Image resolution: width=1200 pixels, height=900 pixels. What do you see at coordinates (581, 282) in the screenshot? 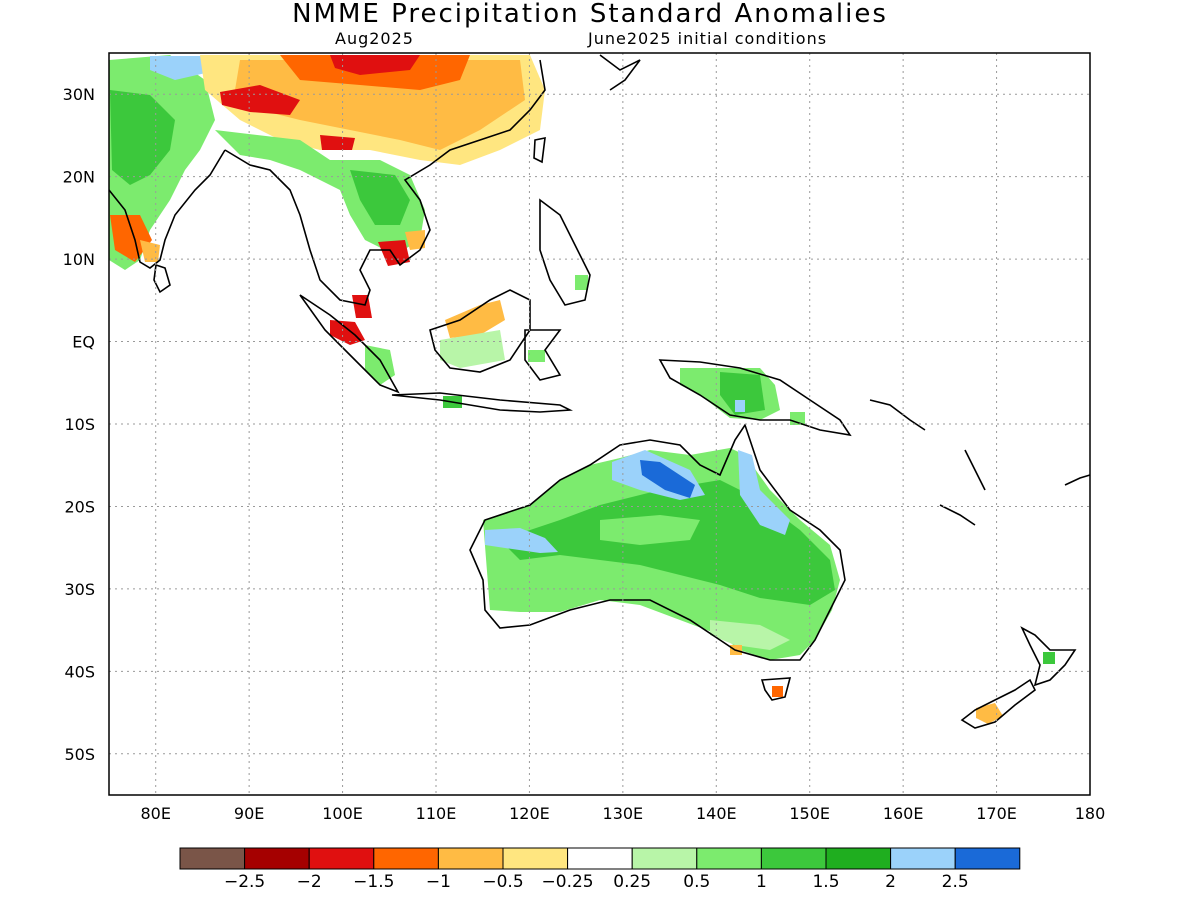
I see `anomaly-philippines-green` at bounding box center [581, 282].